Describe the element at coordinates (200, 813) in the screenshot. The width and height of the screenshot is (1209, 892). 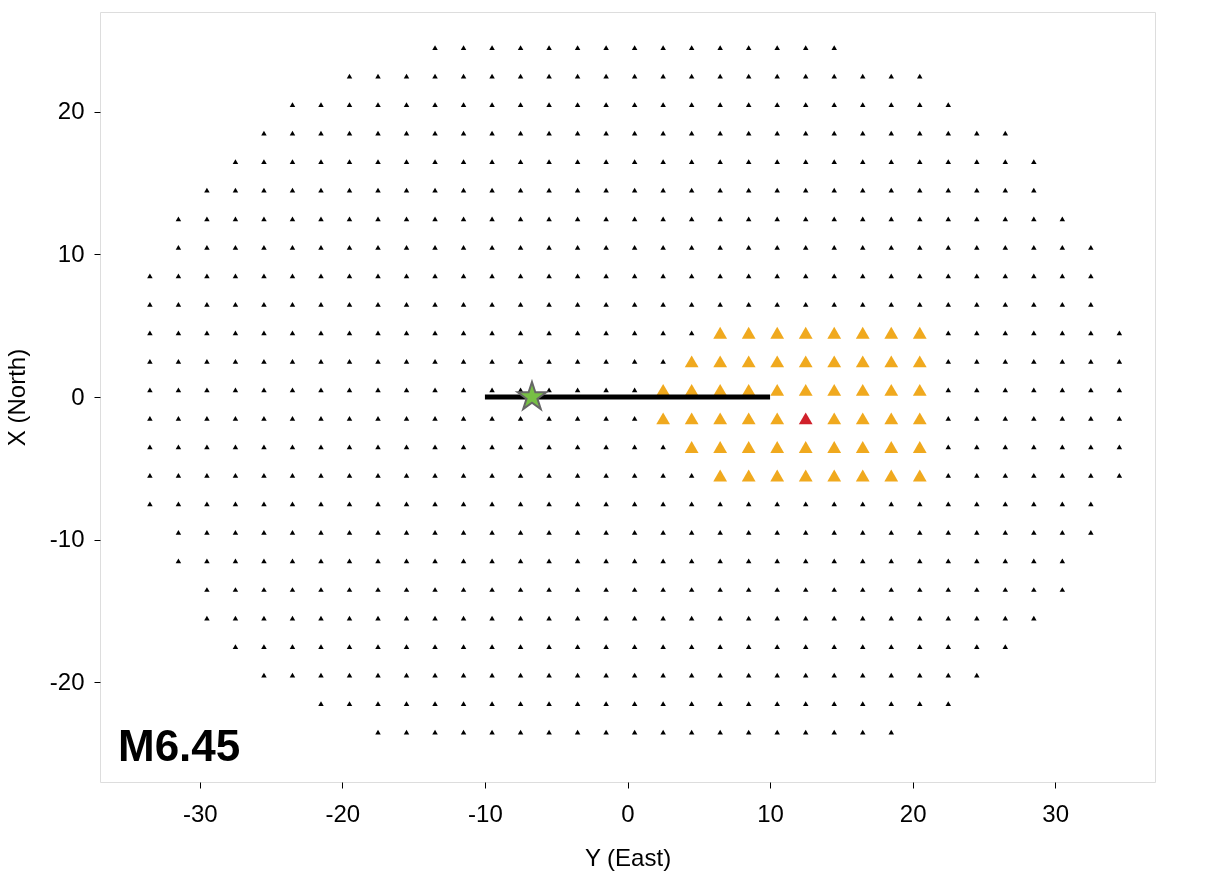
I see `x-tick-label: -30` at that location.